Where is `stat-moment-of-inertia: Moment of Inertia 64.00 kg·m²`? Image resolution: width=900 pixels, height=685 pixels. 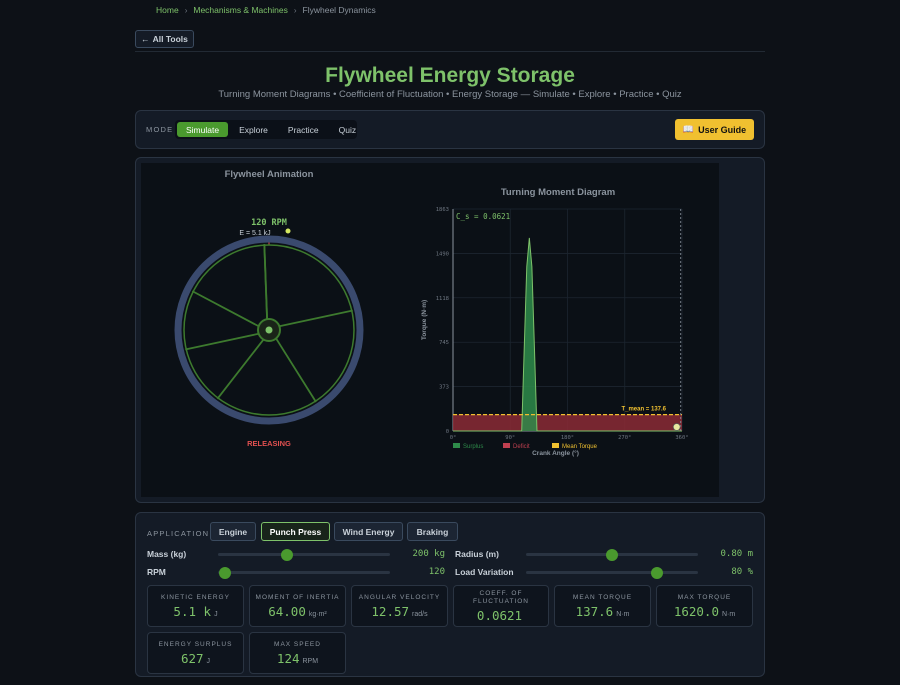
stat-moment-of-inertia: Moment of Inertia 64.00 kg·m² is located at coordinates (297, 606).